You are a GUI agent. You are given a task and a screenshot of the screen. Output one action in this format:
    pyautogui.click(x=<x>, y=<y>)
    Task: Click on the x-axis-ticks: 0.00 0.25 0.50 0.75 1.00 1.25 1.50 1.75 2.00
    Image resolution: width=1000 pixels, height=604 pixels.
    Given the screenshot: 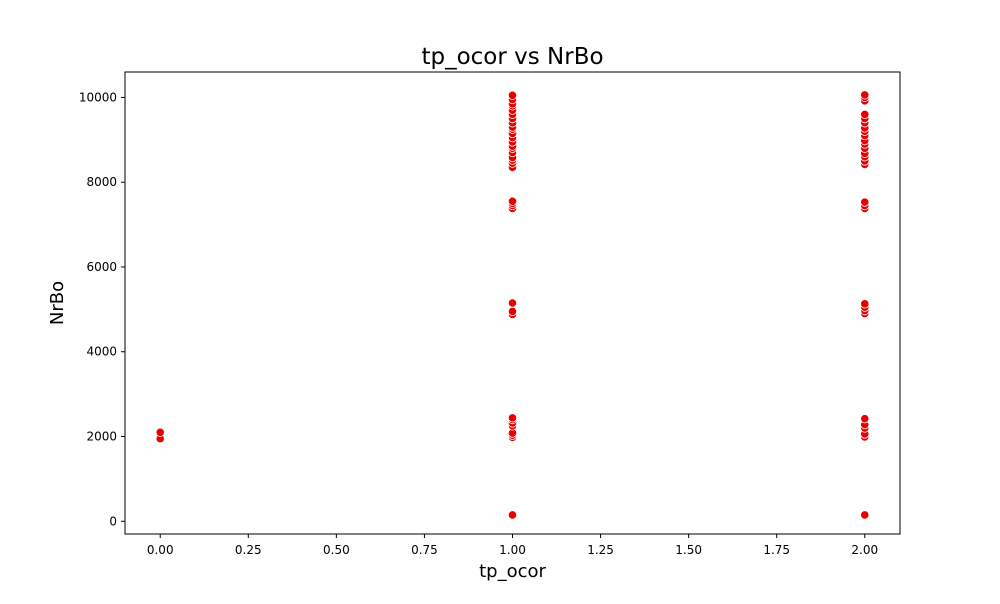 What is the action you would take?
    pyautogui.click(x=512, y=545)
    